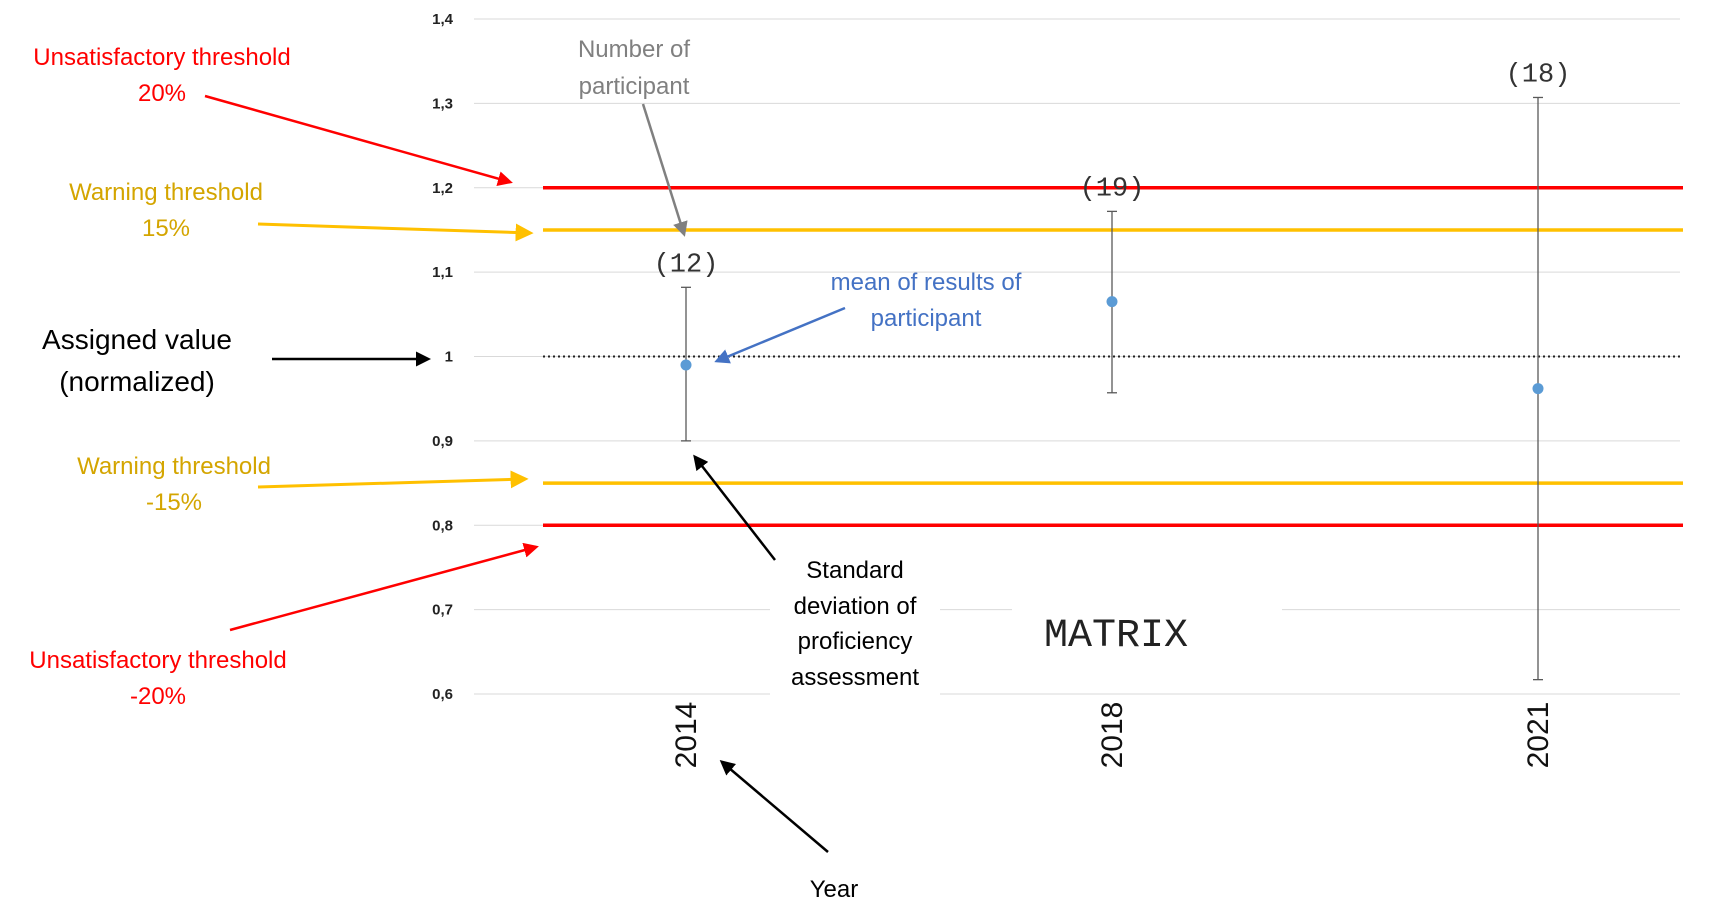  What do you see at coordinates (443, 19) in the screenshot?
I see `y-tick-label: 1,4` at bounding box center [443, 19].